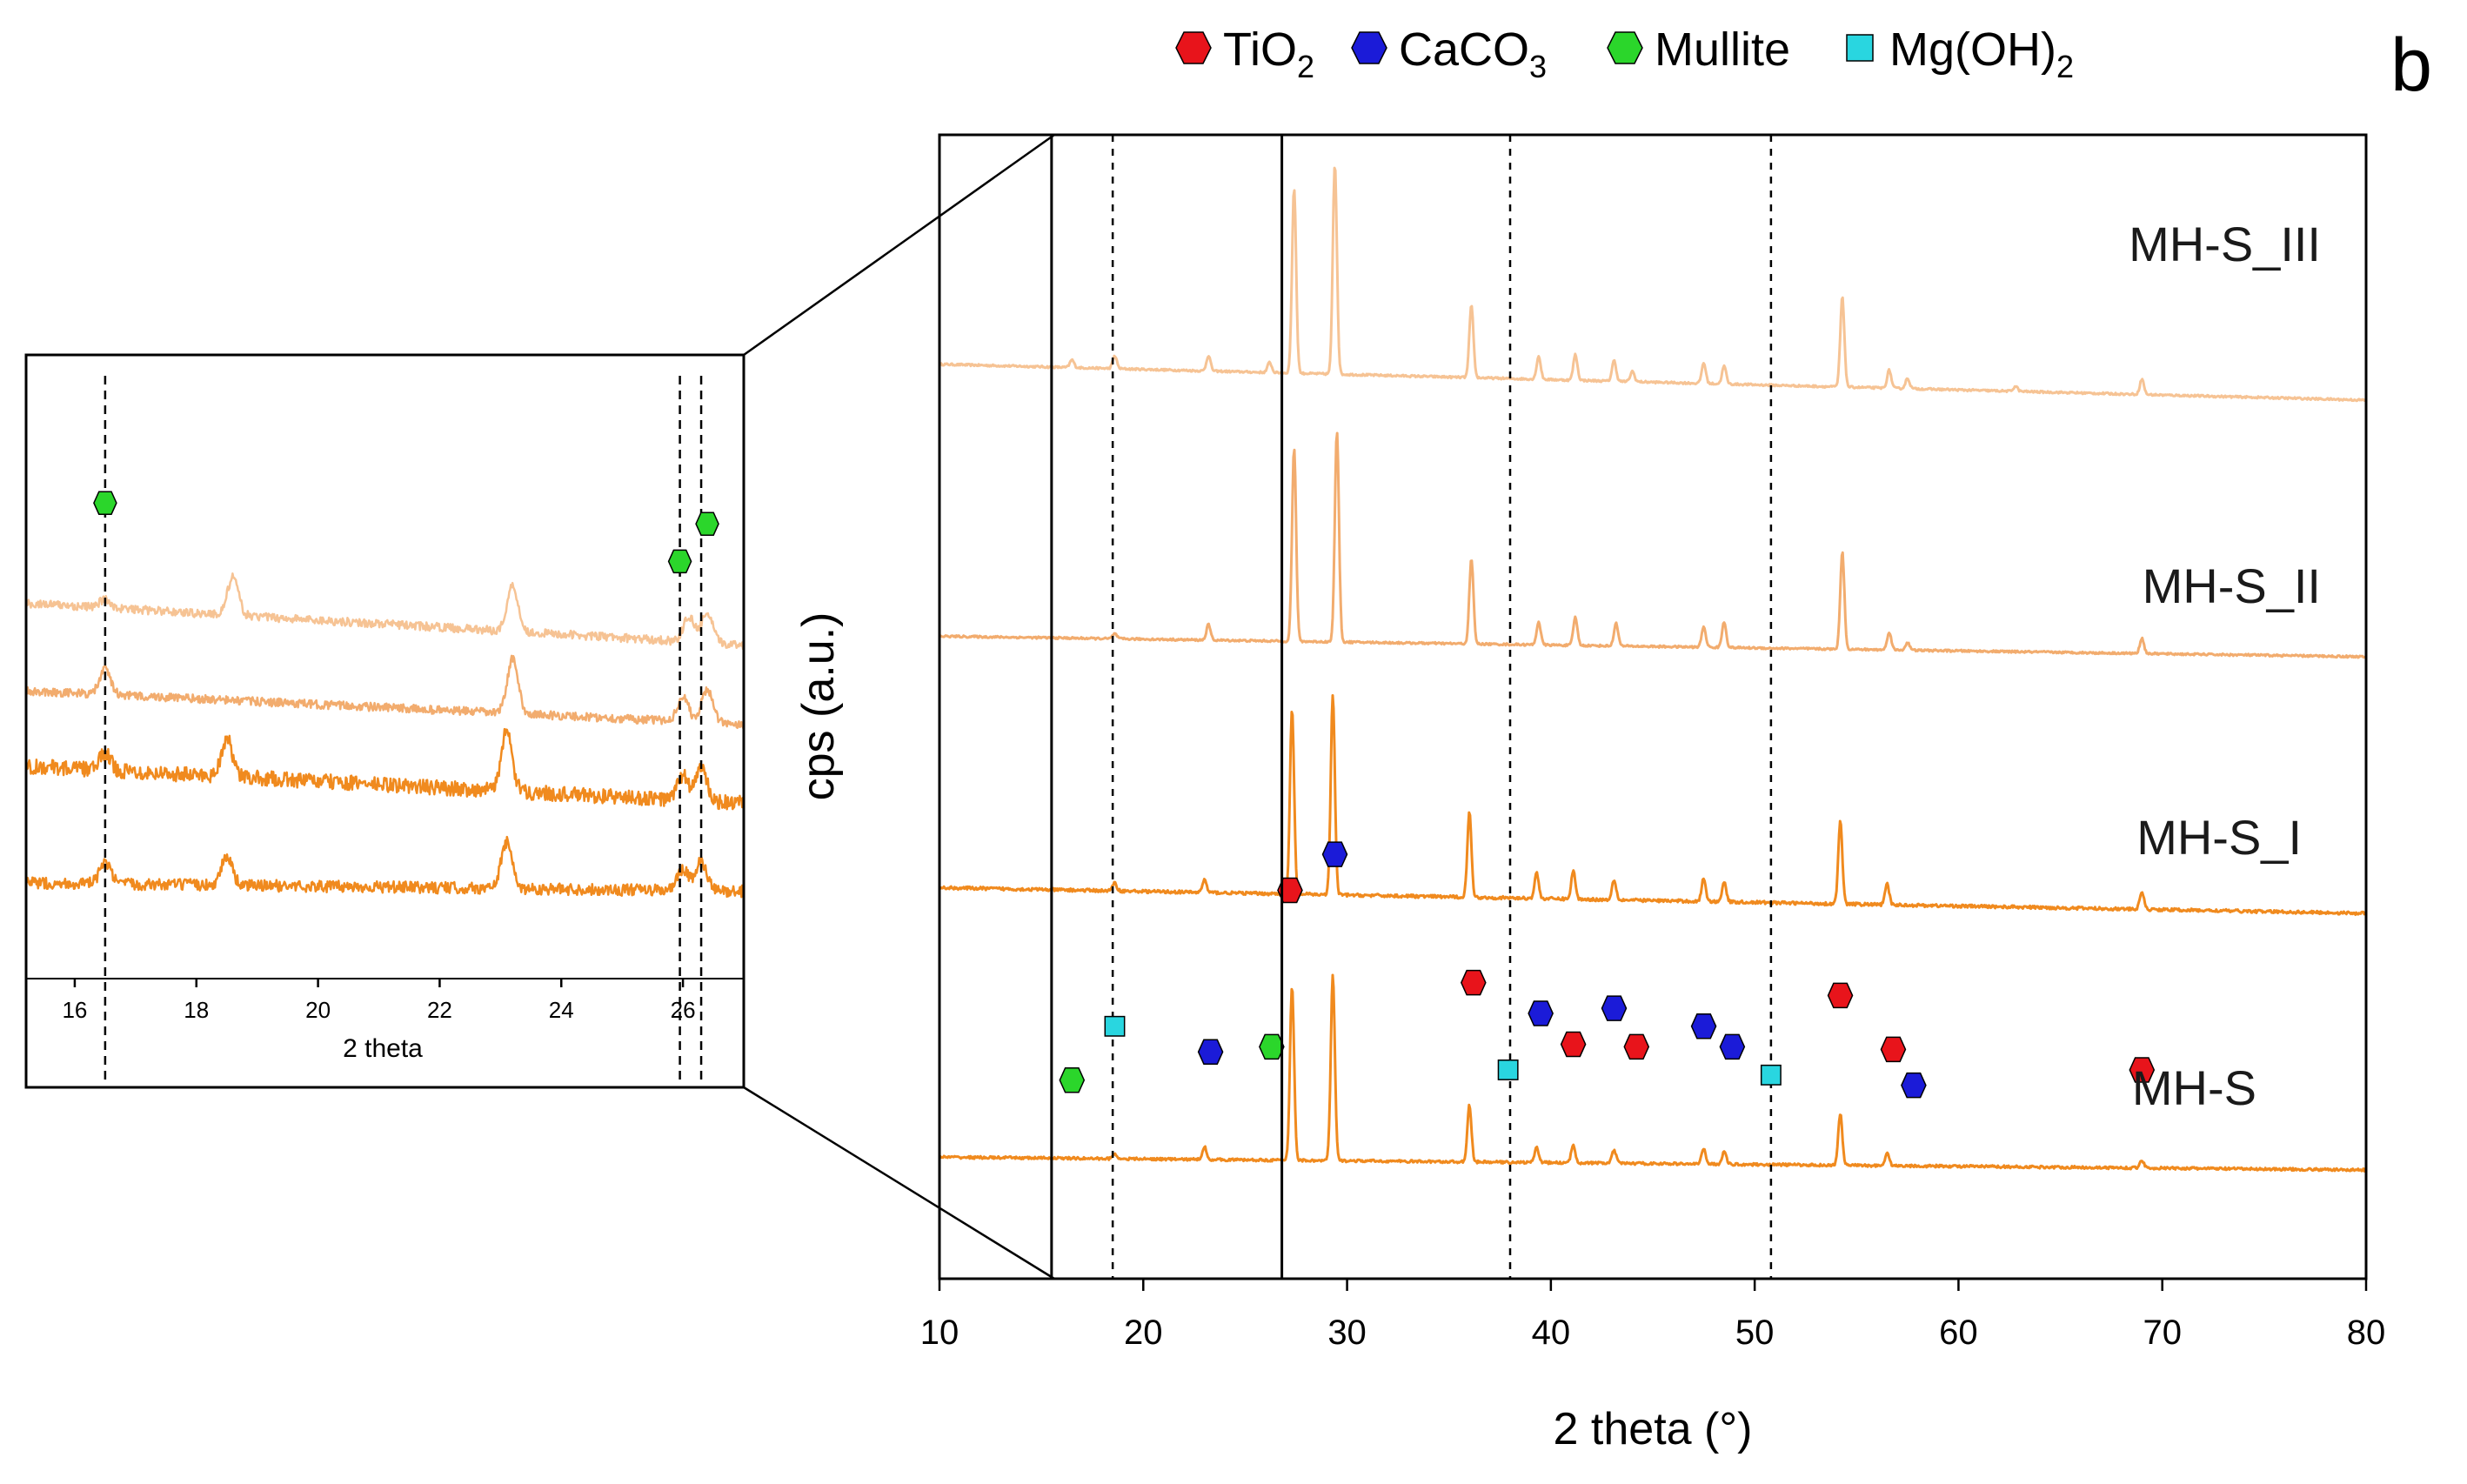 This screenshot has height=1484, width=2467. I want to click on main-x-tick-label: 10, so click(940, 1333).